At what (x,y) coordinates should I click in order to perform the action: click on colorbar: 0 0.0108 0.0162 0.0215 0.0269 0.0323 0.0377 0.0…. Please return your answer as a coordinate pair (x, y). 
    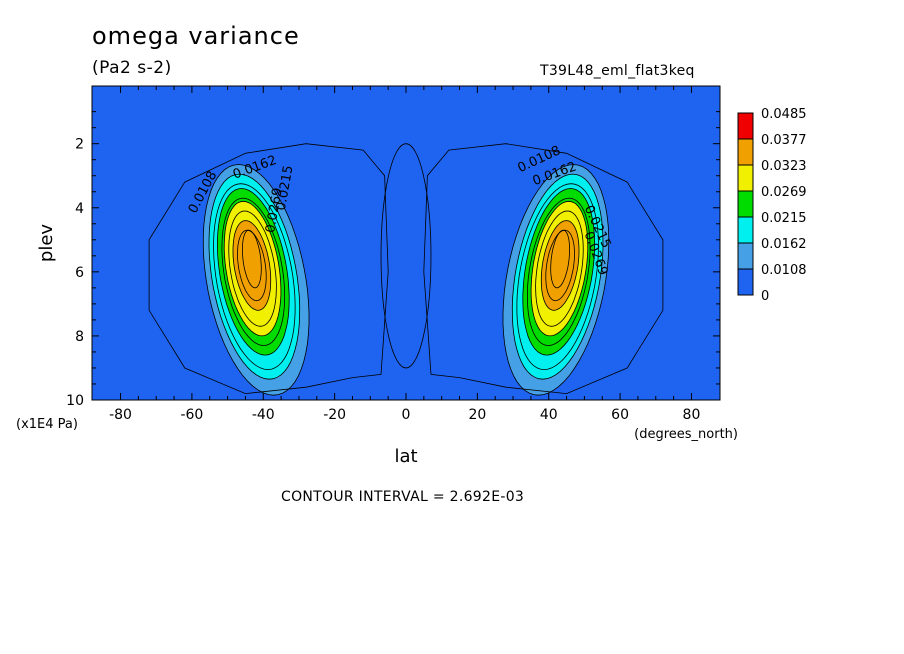
    Looking at the image, I should click on (772, 205).